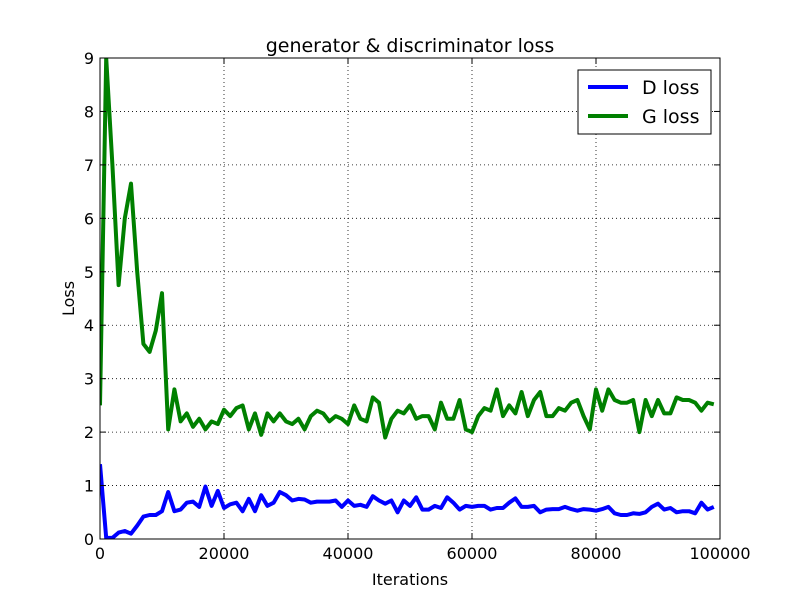 The height and width of the screenshot is (600, 800). What do you see at coordinates (410, 46) in the screenshot?
I see `chart-title: generator & discriminator loss` at bounding box center [410, 46].